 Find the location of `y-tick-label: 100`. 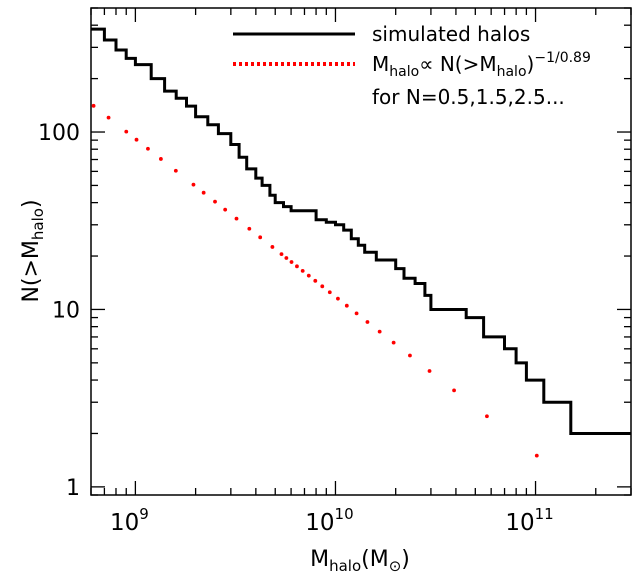

y-tick-label: 100 is located at coordinates (59, 133).